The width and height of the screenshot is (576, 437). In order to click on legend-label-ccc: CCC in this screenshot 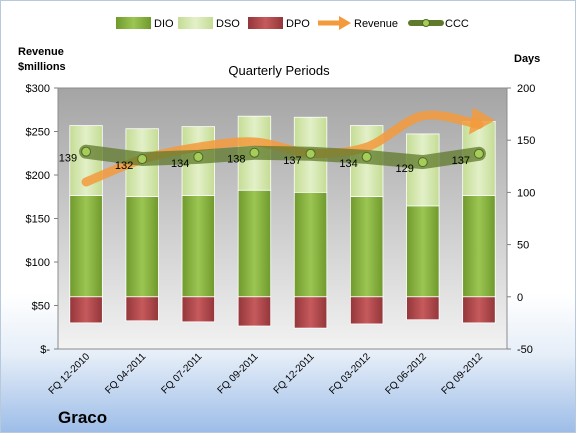, I will do `click(457, 24)`.